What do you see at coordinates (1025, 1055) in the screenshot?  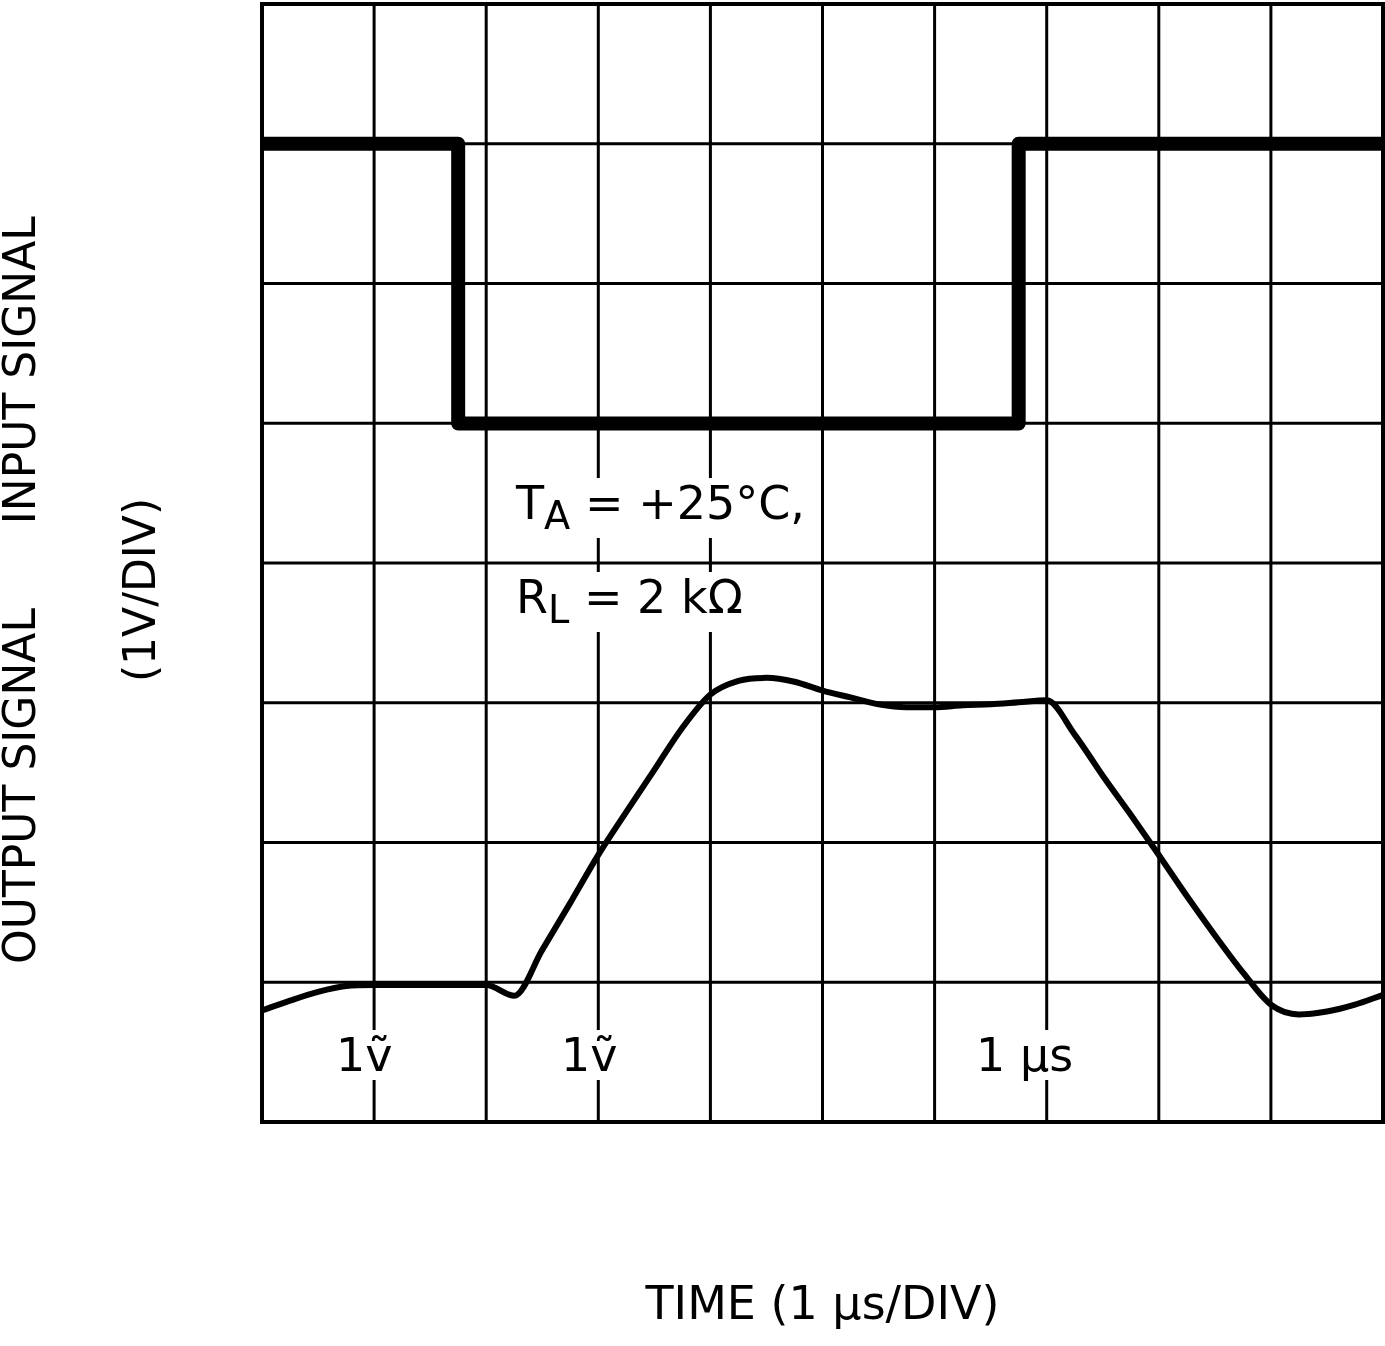 I see `annotation: 1 μs` at bounding box center [1025, 1055].